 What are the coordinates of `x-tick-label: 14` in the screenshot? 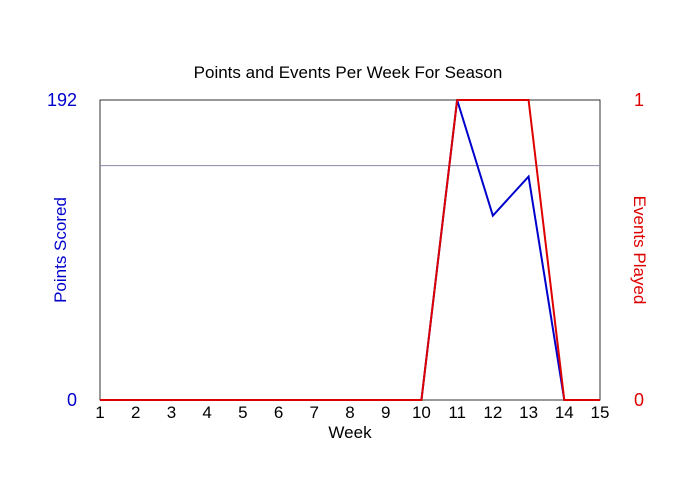 It's located at (564, 412).